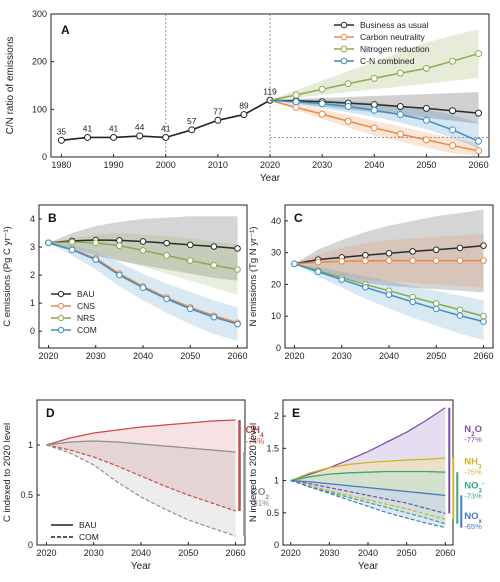 Image resolution: width=500 pixels, height=582 pixels. What do you see at coordinates (44, 157) in the screenshot?
I see `panel-a-ytick-label: 0` at bounding box center [44, 157].